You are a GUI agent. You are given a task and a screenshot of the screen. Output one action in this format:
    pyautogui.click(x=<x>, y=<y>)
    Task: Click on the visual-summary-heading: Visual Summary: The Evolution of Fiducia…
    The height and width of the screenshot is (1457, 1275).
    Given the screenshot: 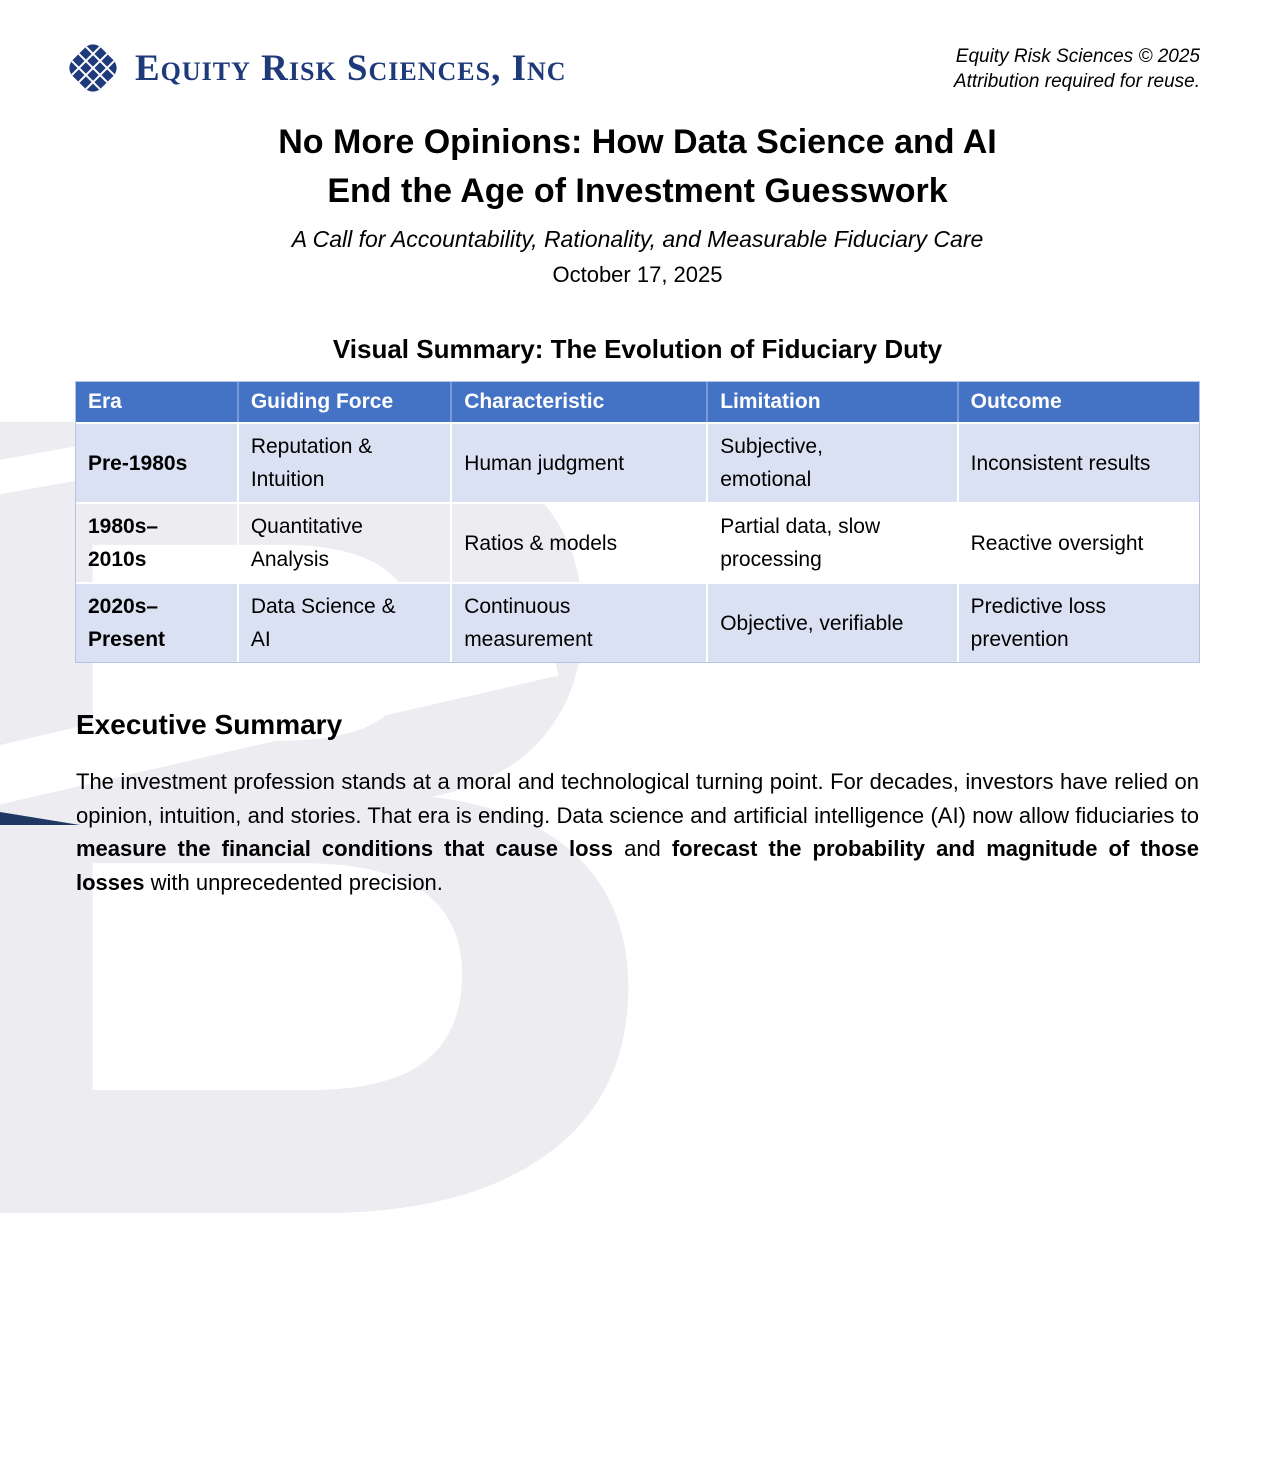 What is the action you would take?
    pyautogui.click(x=637, y=349)
    